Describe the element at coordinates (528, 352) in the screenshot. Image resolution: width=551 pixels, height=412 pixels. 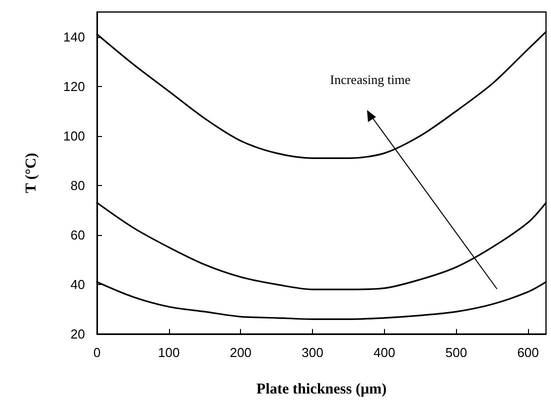
I see `x-tick-label: 600` at that location.